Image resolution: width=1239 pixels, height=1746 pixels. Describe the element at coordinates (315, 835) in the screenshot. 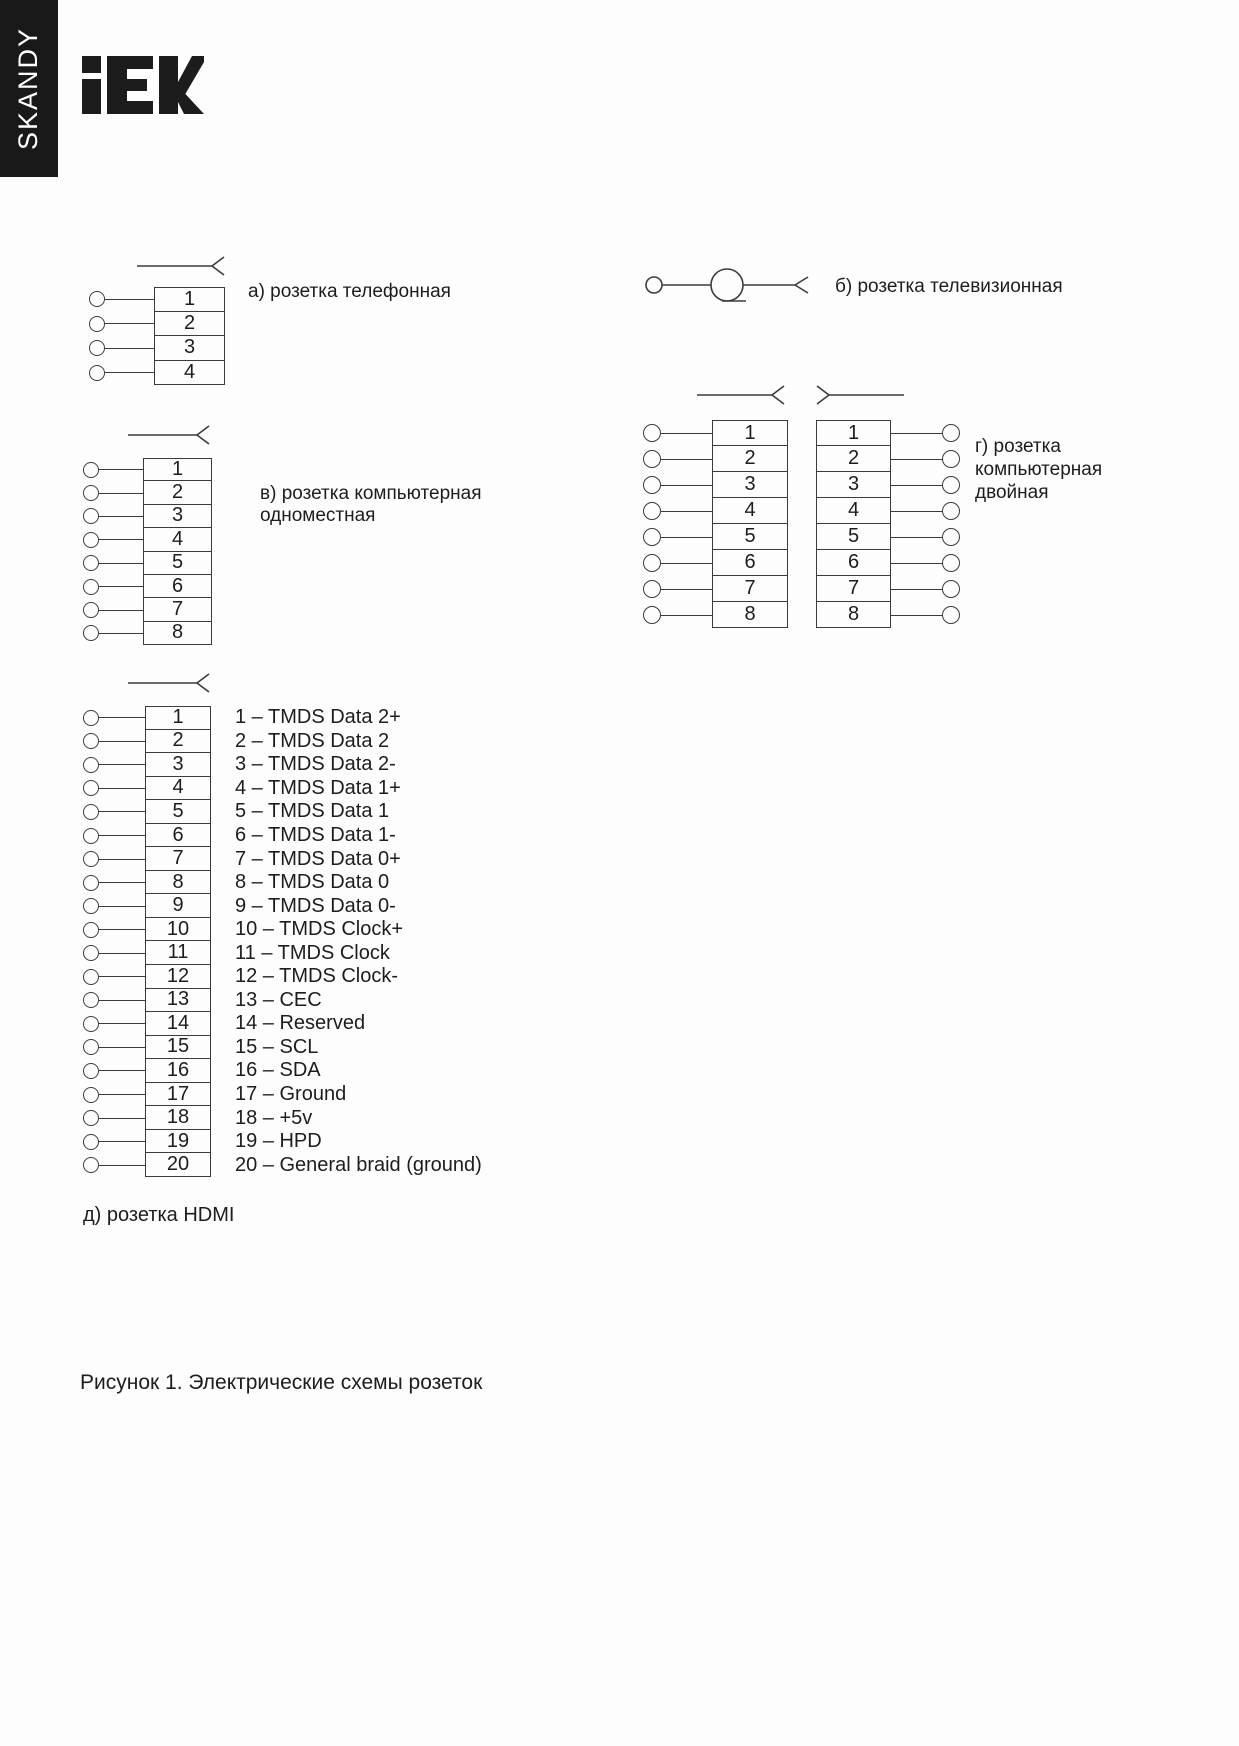

I see `pin-description: 6 – TMDS Data 1-` at that location.